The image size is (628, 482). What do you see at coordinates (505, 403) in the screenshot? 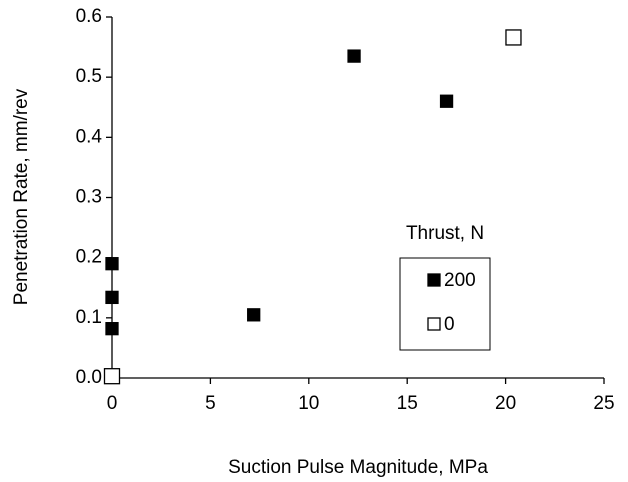
I see `x-tick-label: 20` at bounding box center [505, 403].